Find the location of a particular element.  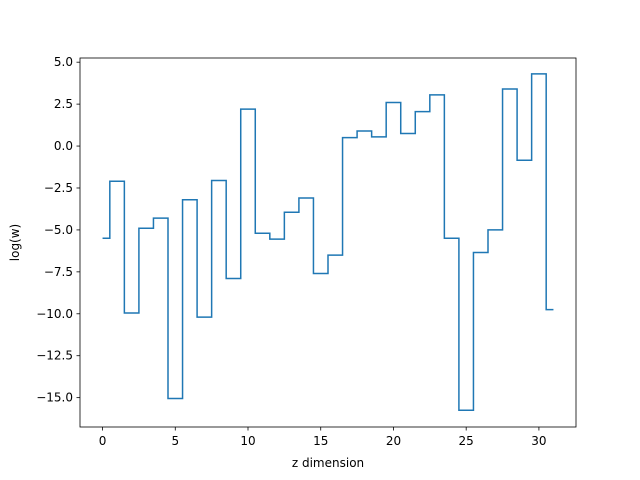

y-tick-label: −5.0 is located at coordinates (58, 230).